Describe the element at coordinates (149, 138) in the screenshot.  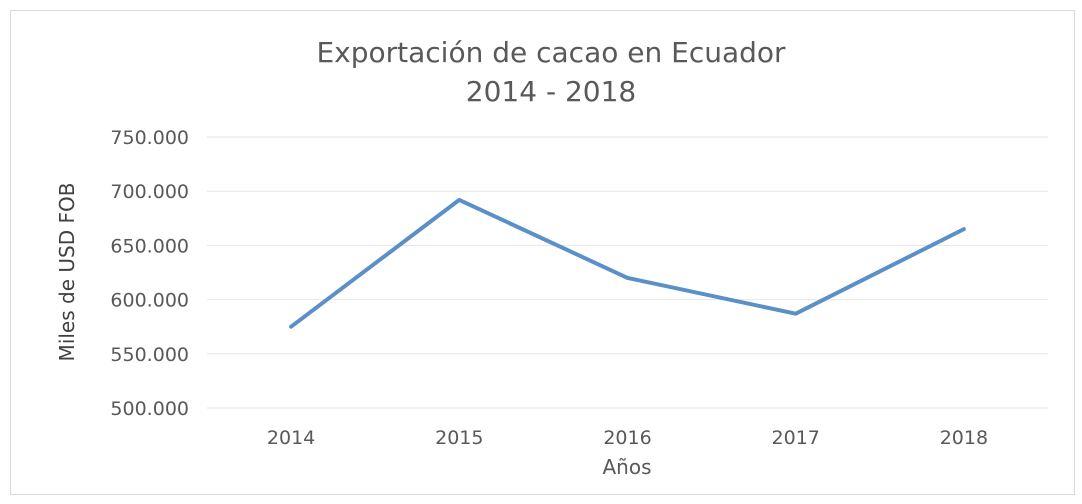
I see `y-tick-label: 750.000` at that location.